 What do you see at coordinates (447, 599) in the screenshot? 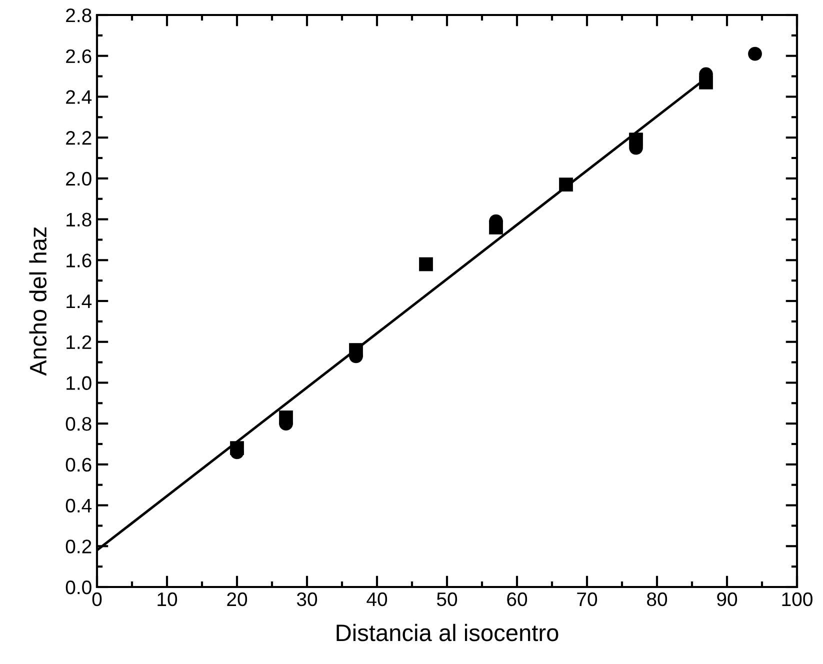
I see `x-tick-label: 50` at bounding box center [447, 599].